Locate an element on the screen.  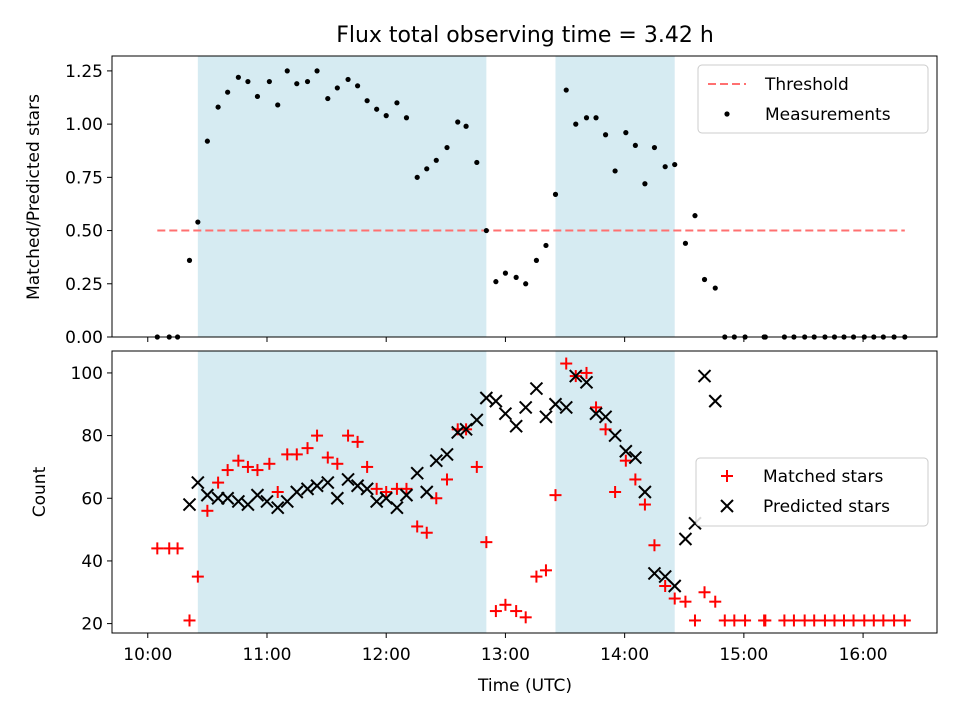
legend-measurements-swatch is located at coordinates (727, 114).